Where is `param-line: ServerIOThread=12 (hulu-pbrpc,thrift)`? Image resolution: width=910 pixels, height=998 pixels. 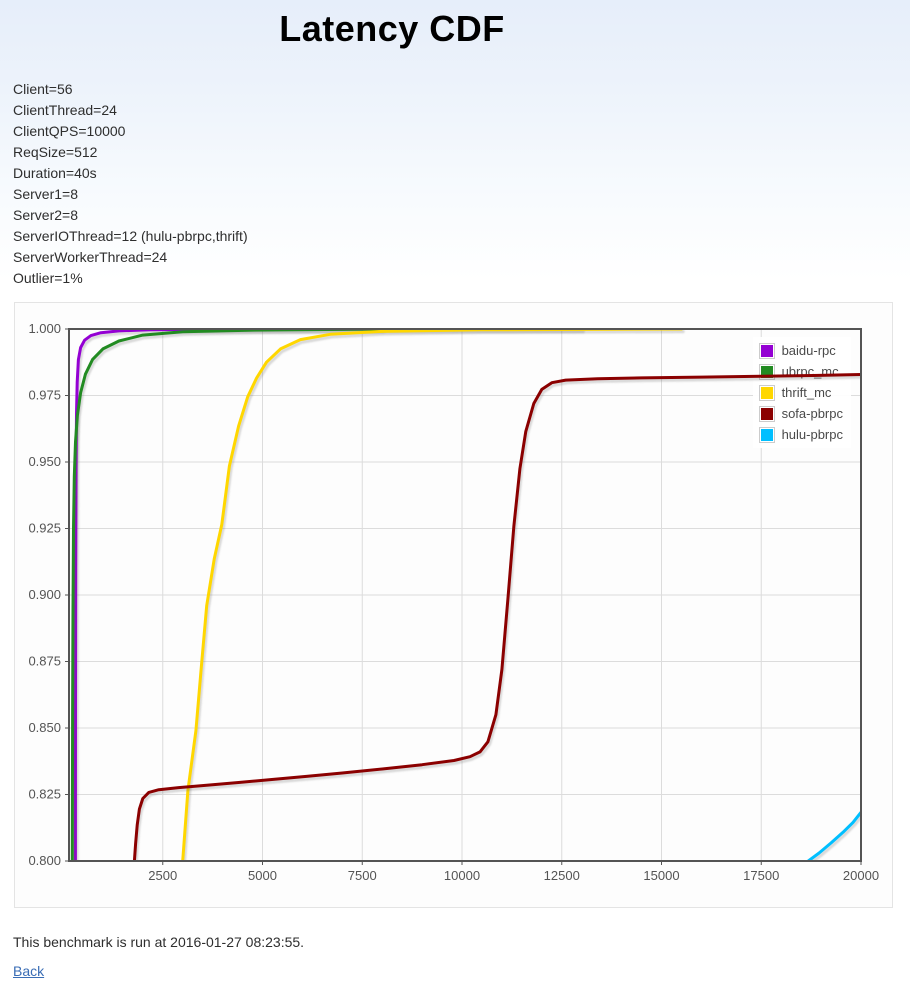 param-line: ServerIOThread=12 (hulu-pbrpc,thrift) is located at coordinates (130, 236).